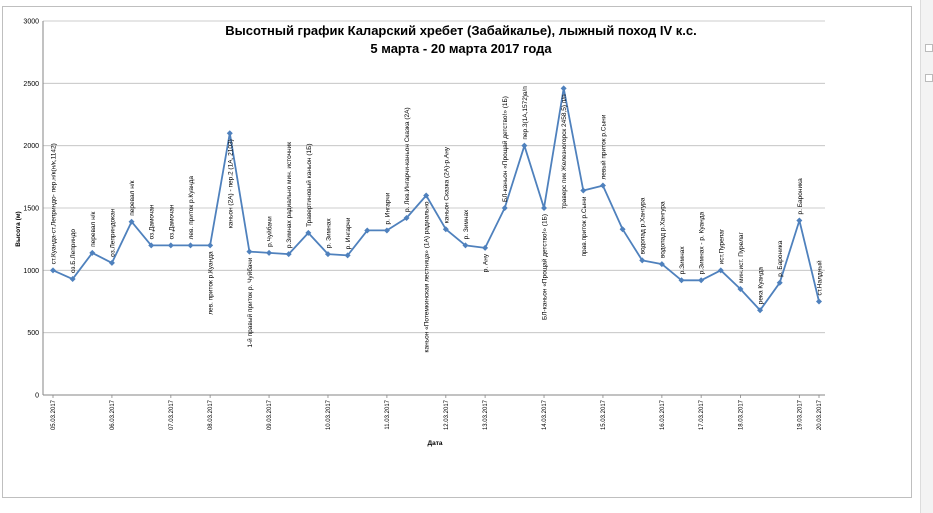 The height and width of the screenshot is (513, 933). I want to click on point-annotation: ст.Налдный, so click(820, 277).